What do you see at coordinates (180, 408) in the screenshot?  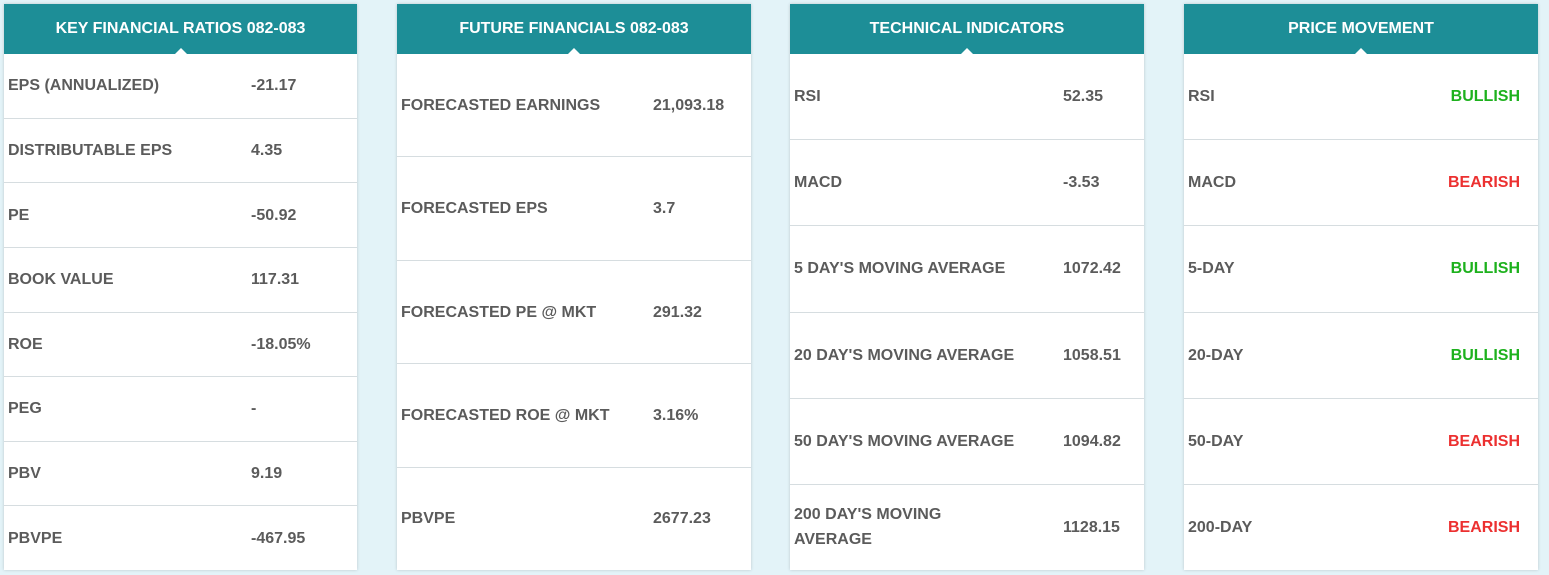 I see `list-item: PEG -` at bounding box center [180, 408].